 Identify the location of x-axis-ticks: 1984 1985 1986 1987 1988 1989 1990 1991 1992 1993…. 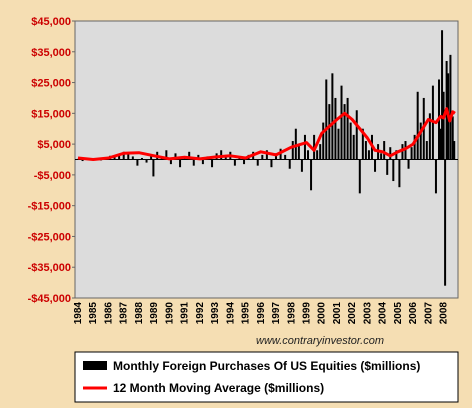
(261, 313).